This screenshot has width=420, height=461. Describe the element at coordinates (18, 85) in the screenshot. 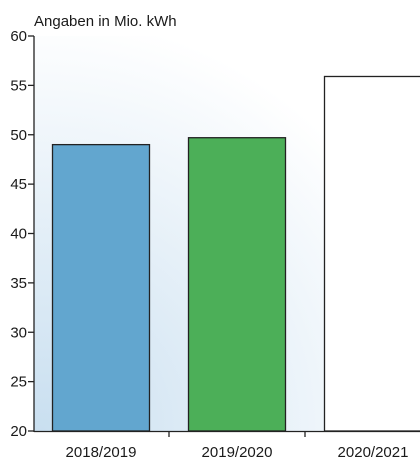

I see `y-tick-label: 55` at that location.